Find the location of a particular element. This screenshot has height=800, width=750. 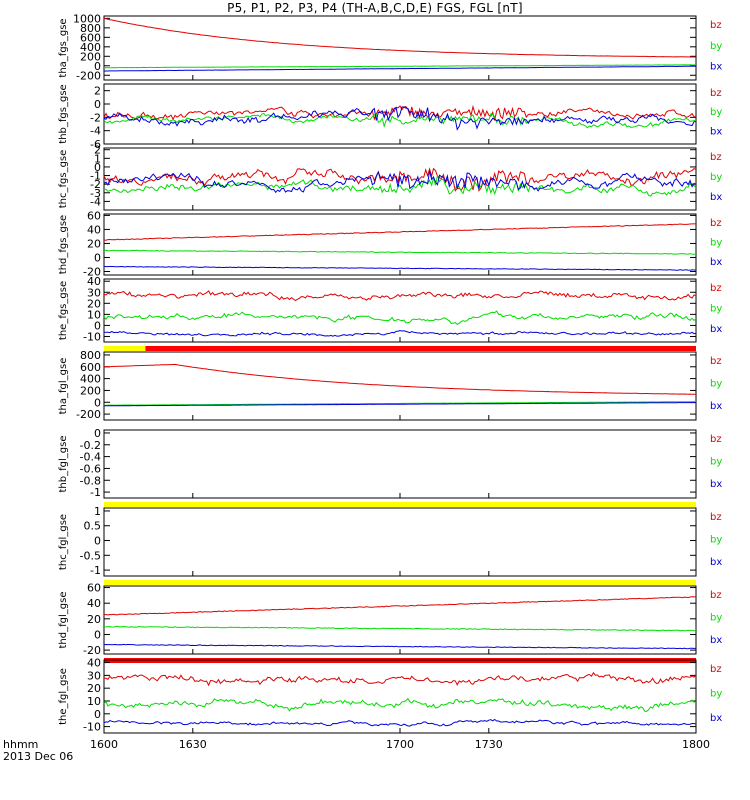

y-tick-label: -3 is located at coordinates (95, 193).